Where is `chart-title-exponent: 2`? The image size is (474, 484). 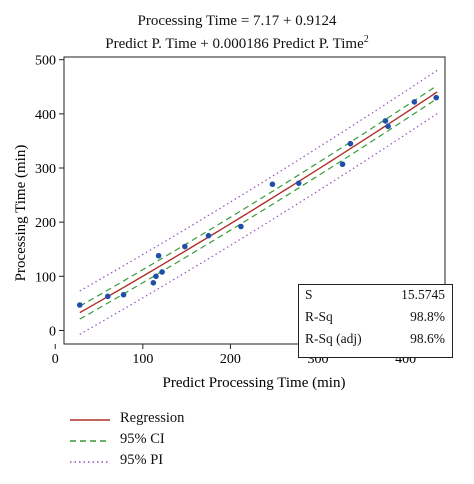
chart-title-exponent: 2 is located at coordinates (366, 39).